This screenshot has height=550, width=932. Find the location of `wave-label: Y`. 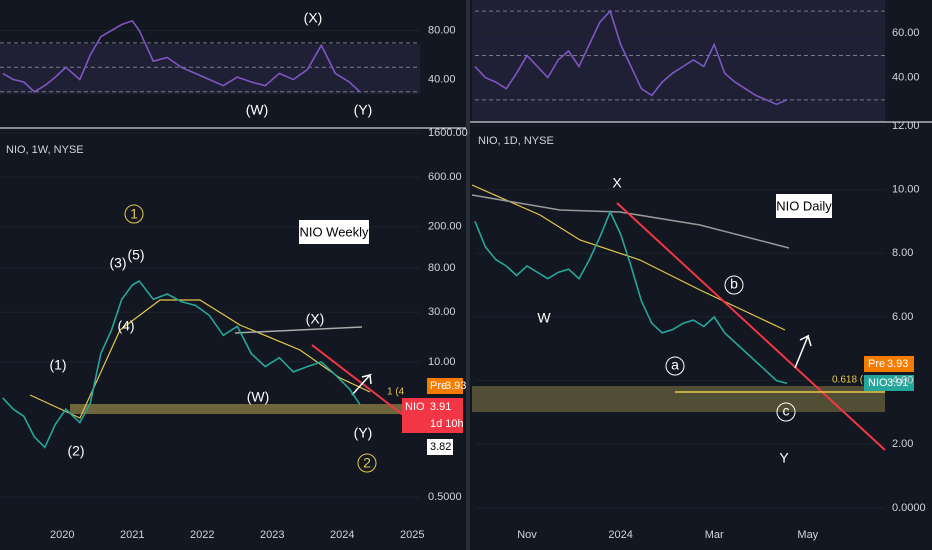

wave-label: Y is located at coordinates (784, 458).